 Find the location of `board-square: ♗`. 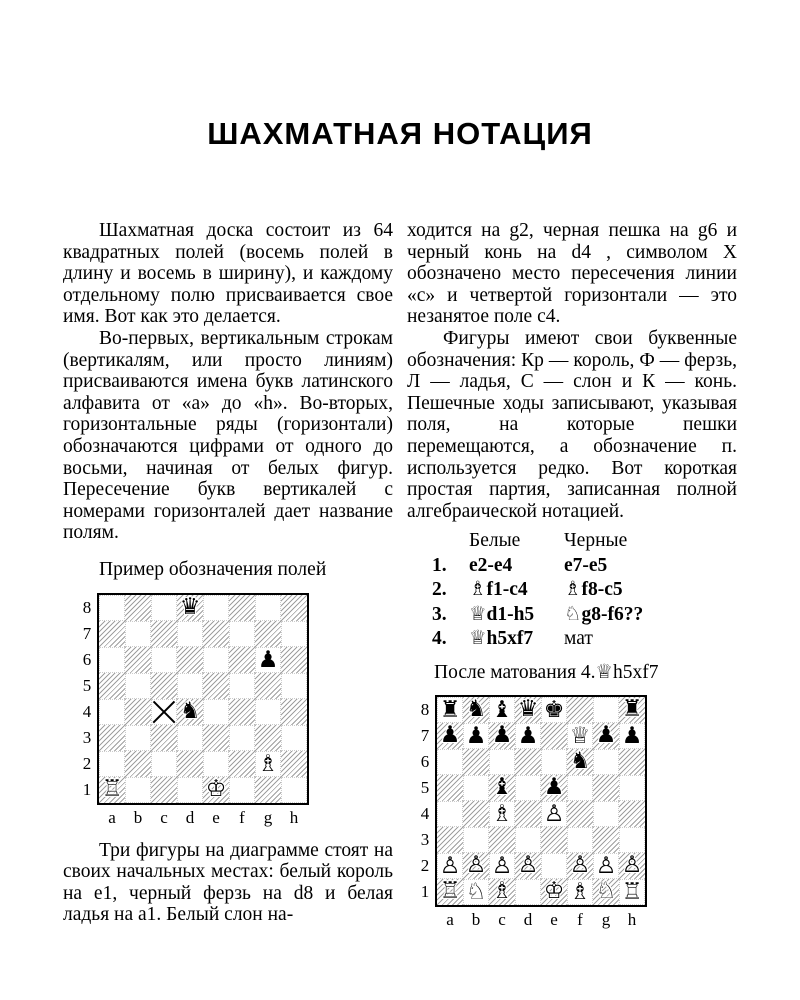

board-square: ♗ is located at coordinates (502, 814).